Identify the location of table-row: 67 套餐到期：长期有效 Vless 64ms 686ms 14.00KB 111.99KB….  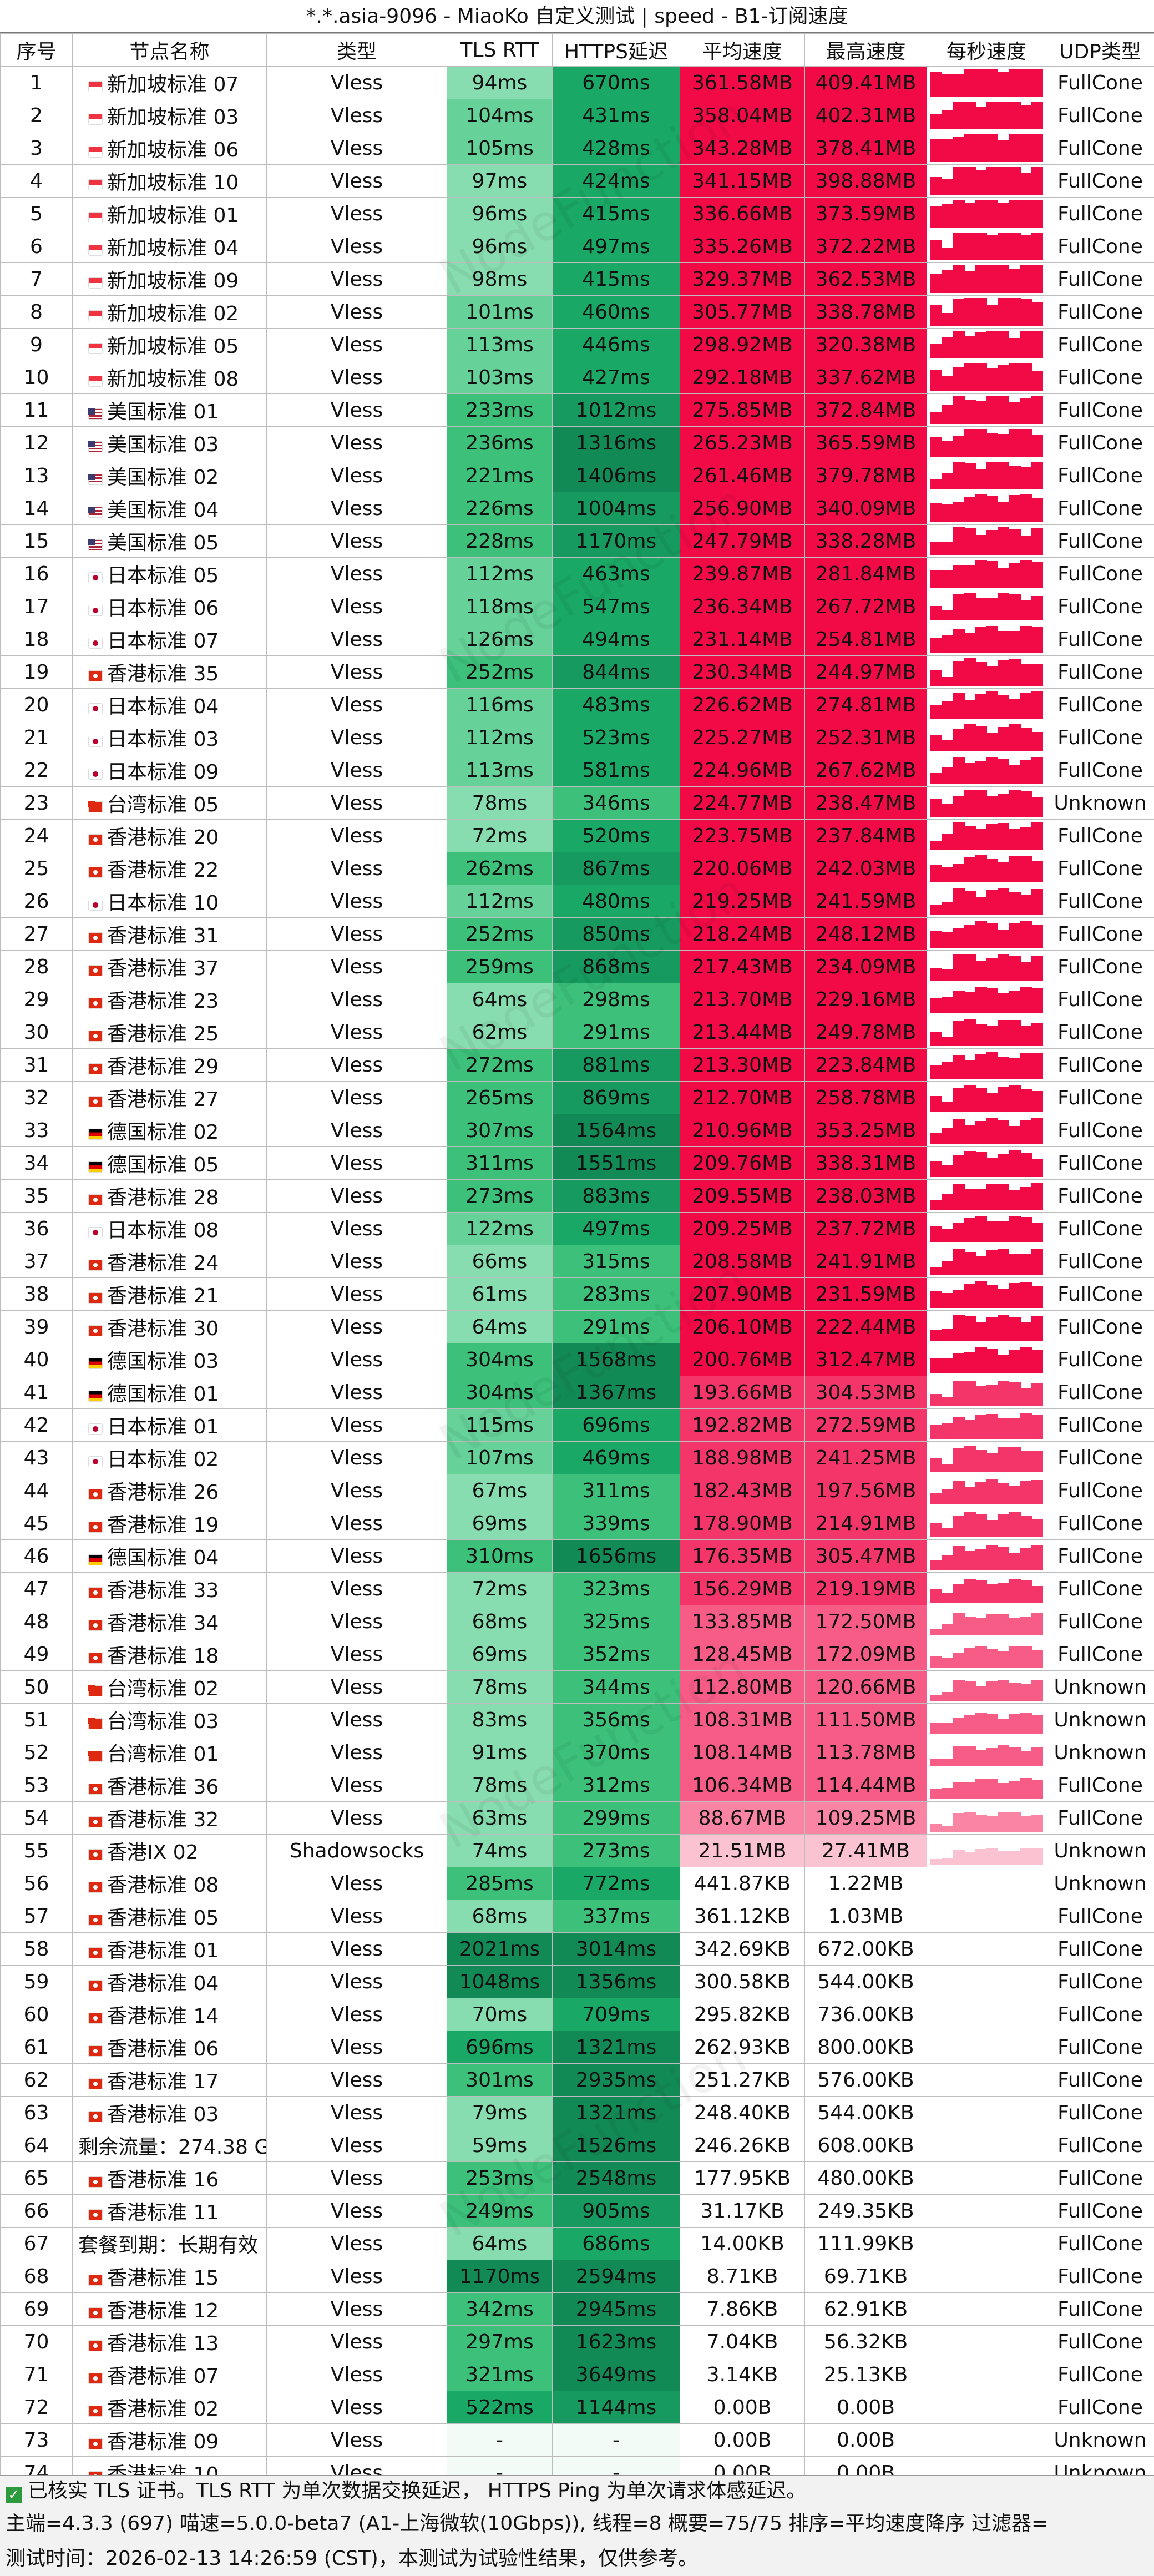
(577, 2243).